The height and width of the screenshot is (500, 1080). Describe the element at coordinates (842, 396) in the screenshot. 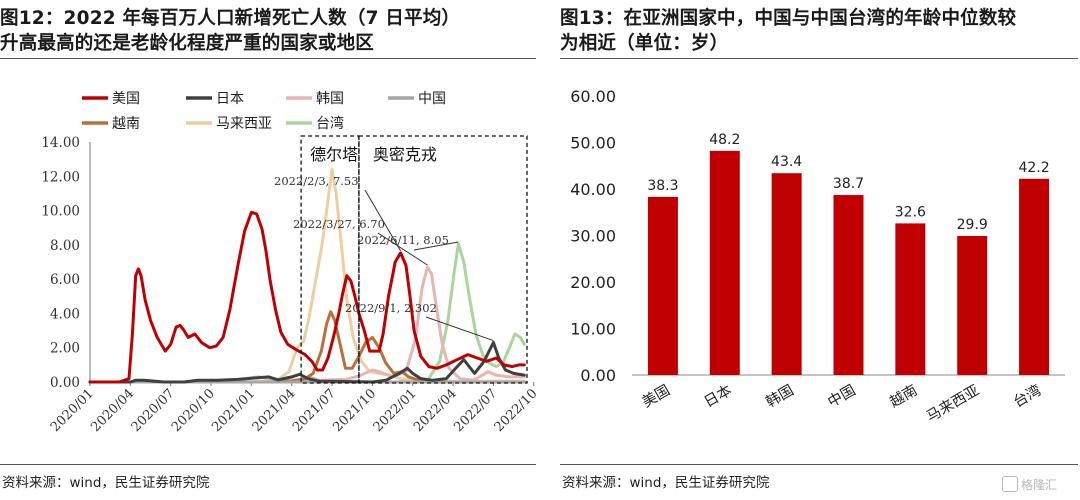

I see `x-category-label: 中国` at that location.